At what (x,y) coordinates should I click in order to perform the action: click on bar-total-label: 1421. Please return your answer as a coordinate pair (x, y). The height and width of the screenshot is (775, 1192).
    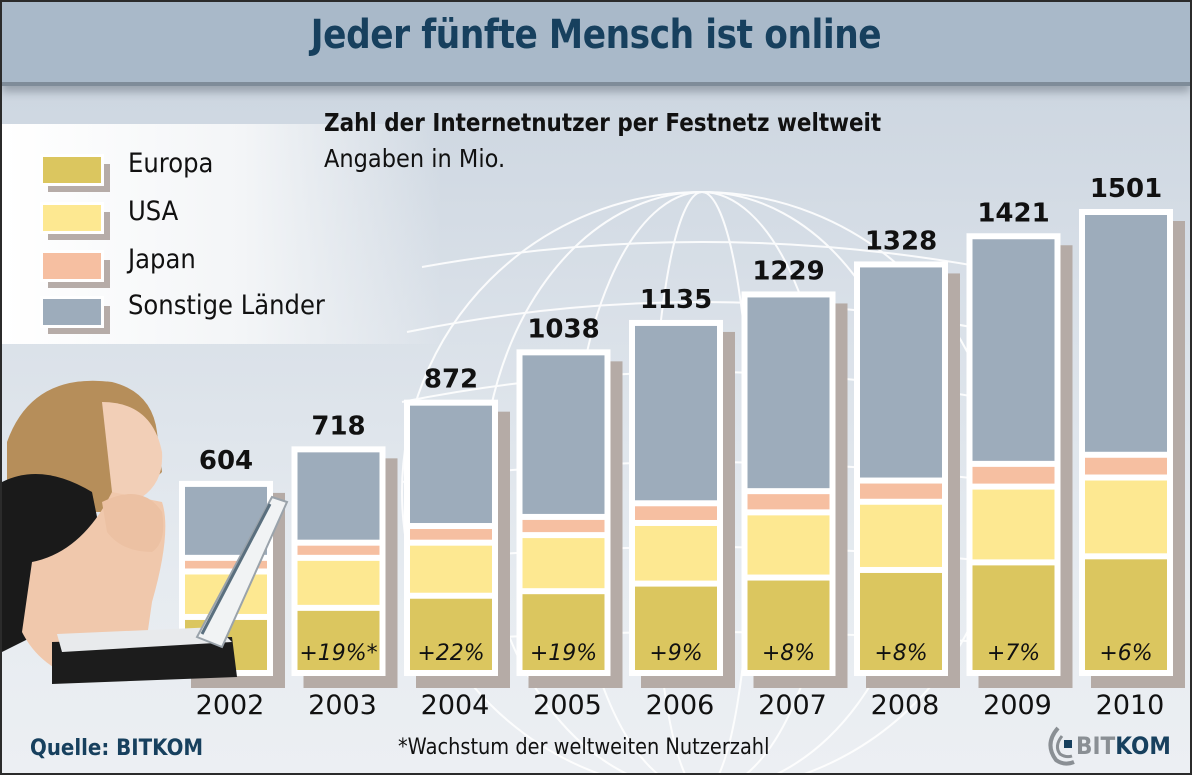
    Looking at the image, I should click on (1013, 213).